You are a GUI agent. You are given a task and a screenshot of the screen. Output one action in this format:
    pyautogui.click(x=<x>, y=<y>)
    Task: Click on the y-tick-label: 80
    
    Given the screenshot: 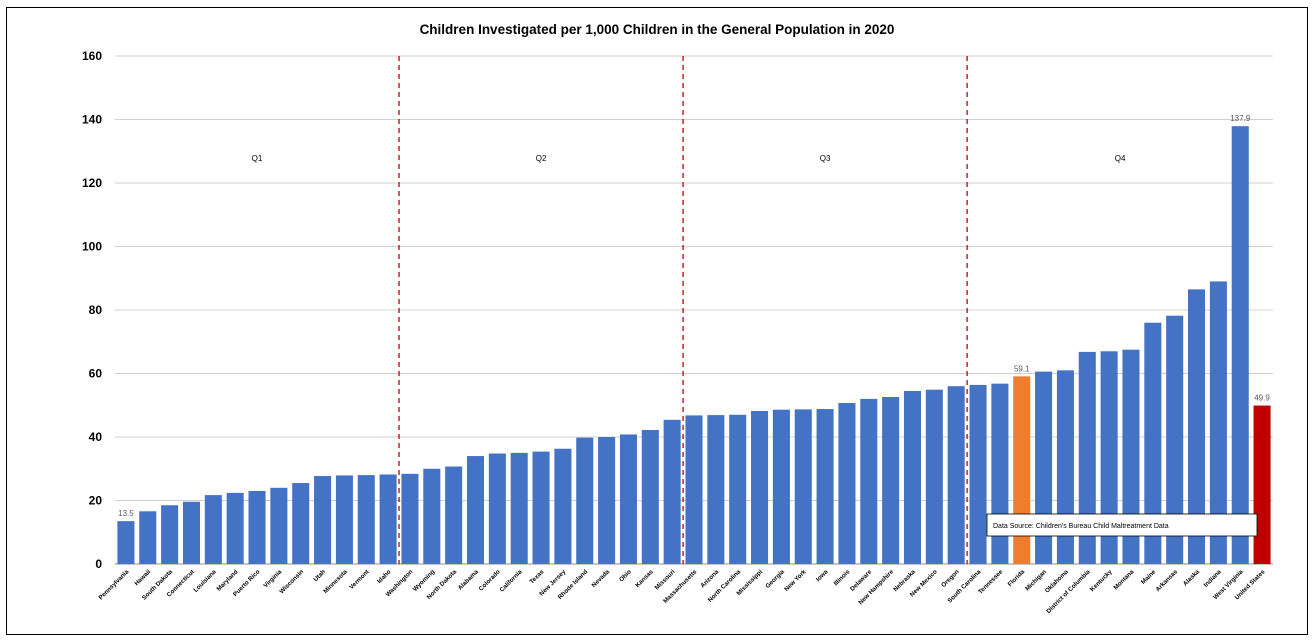 What is the action you would take?
    pyautogui.click(x=96, y=310)
    